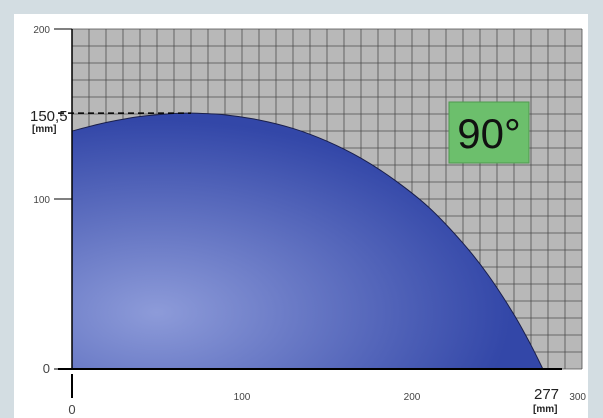 The height and width of the screenshot is (418, 603). I want to click on angle-badge: 90°, so click(489, 132).